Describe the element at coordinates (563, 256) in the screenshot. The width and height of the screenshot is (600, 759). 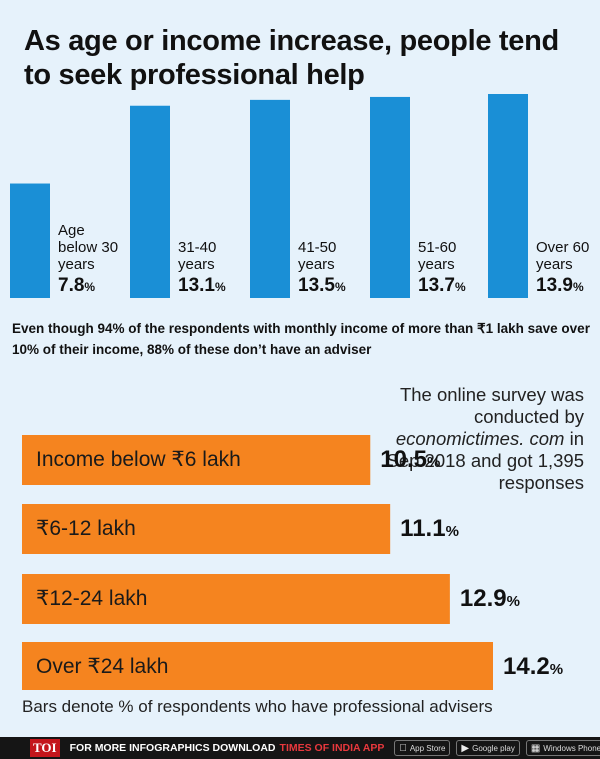
I see `age-category-label: Over 60 years` at that location.